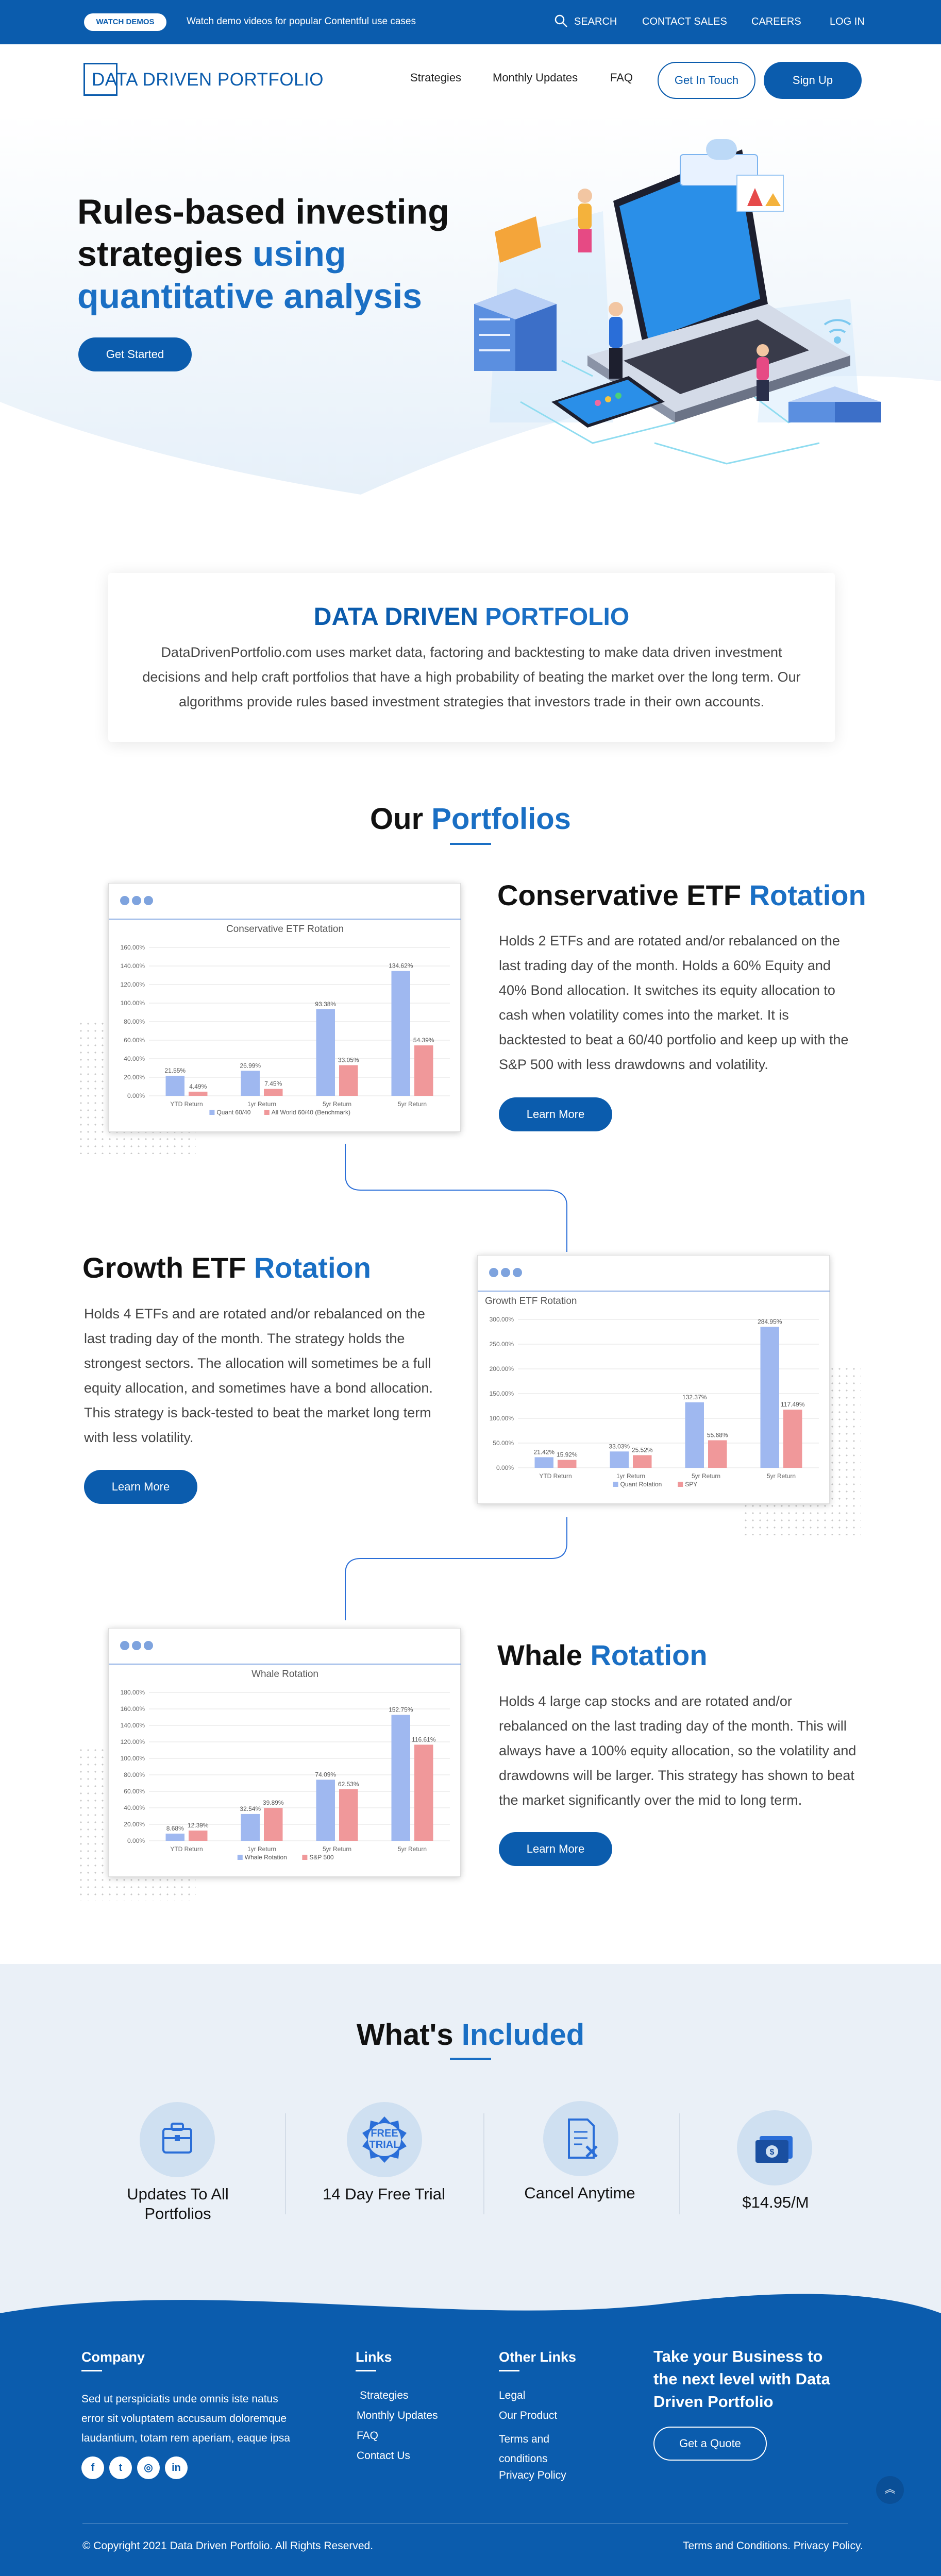 The width and height of the screenshot is (941, 2576). What do you see at coordinates (299, 254) in the screenshot?
I see `hero-title-line2-blue: using` at bounding box center [299, 254].